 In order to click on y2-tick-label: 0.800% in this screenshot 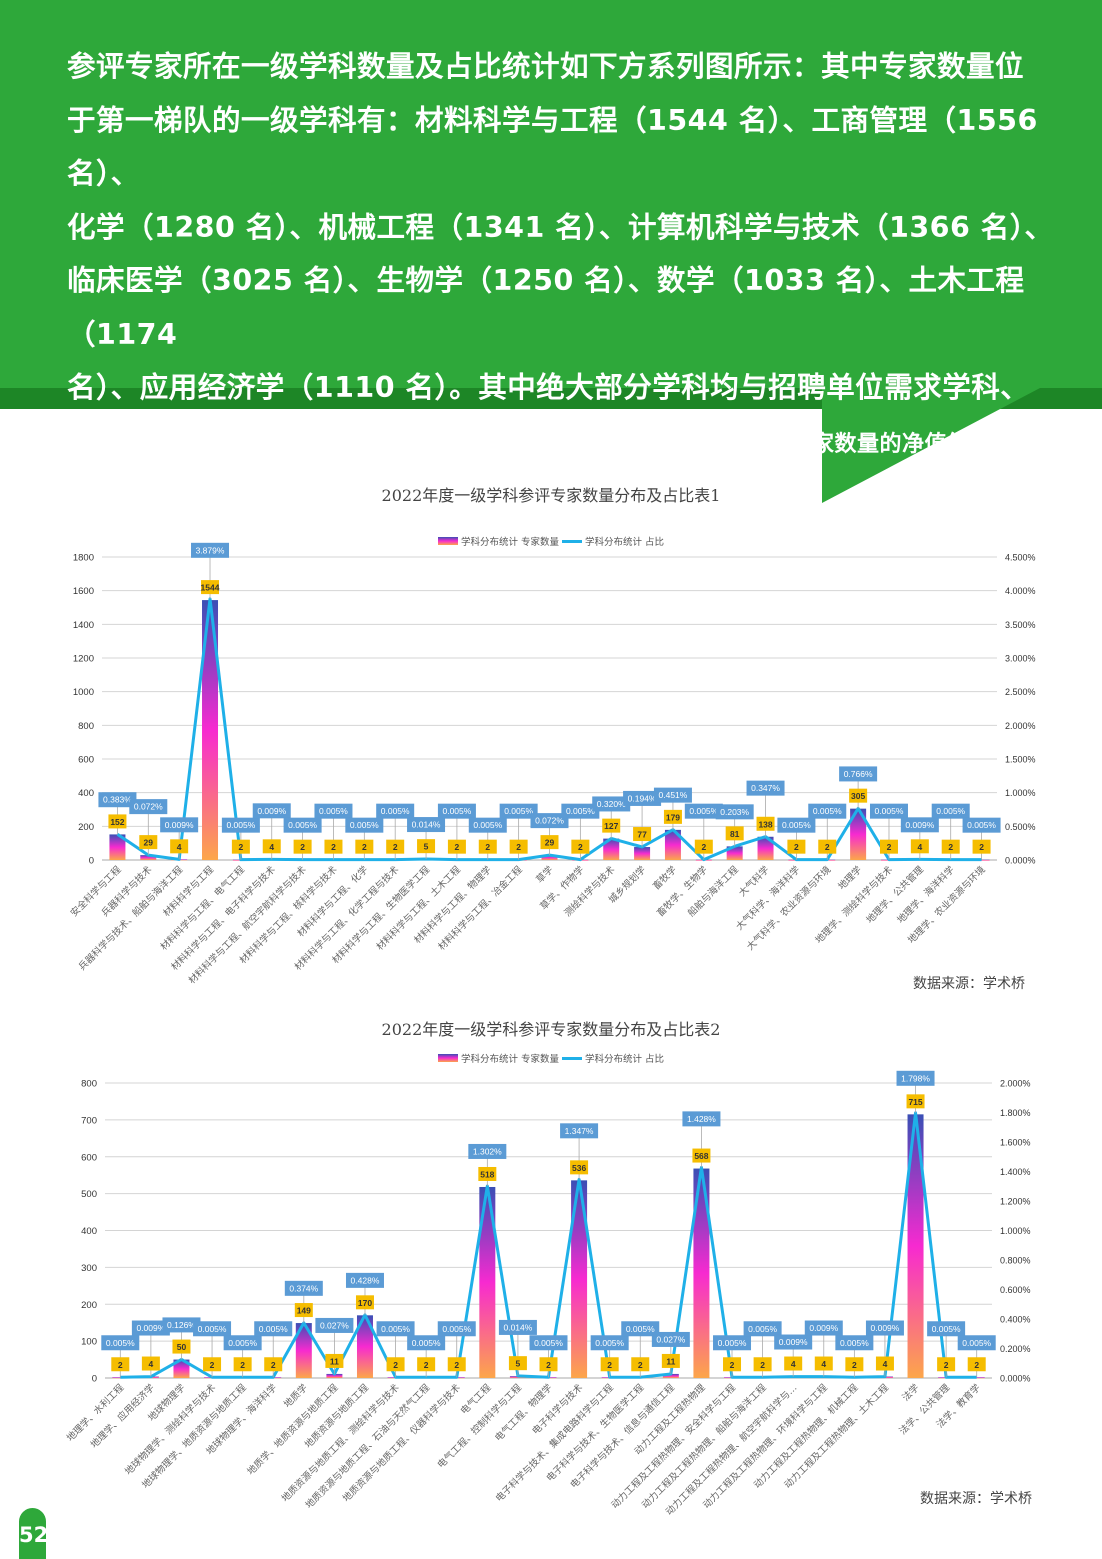, I will do `click(1015, 1261)`.